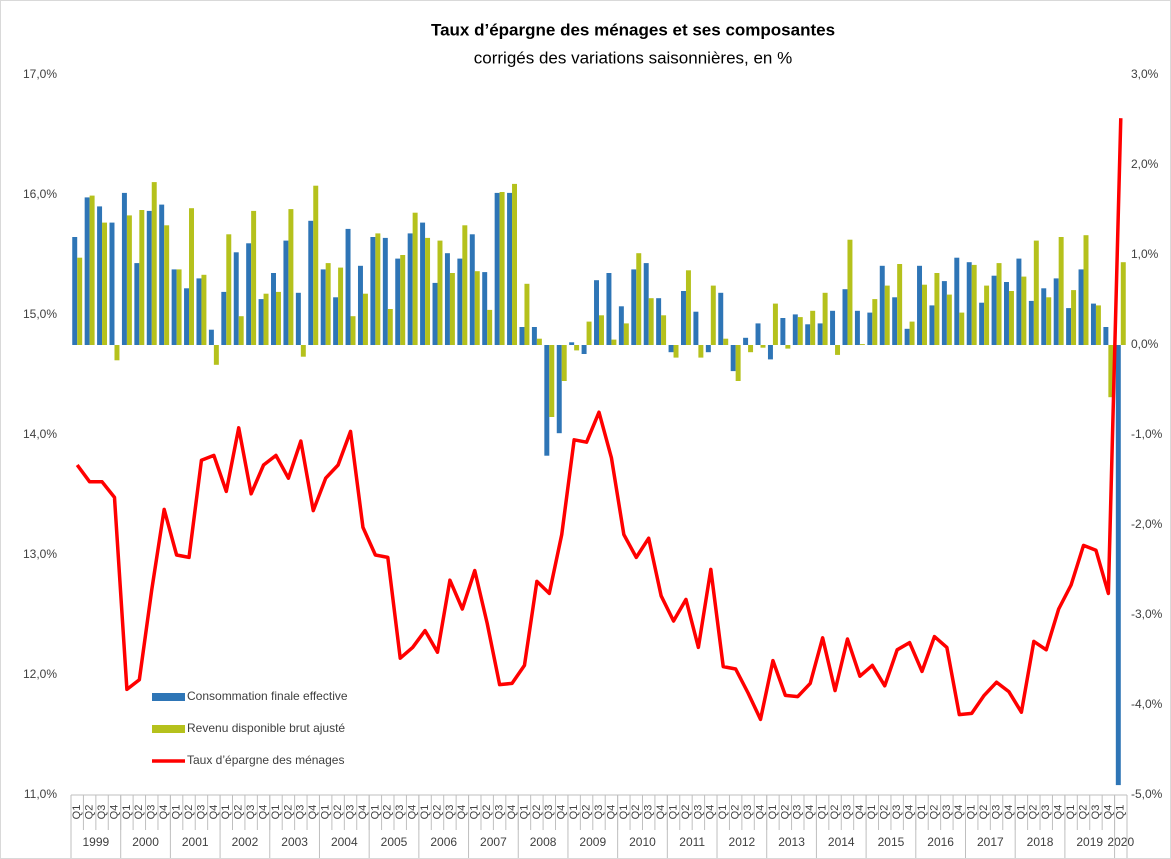 Image resolution: width=1171 pixels, height=859 pixels. I want to click on year-label: 2016, so click(940, 842).